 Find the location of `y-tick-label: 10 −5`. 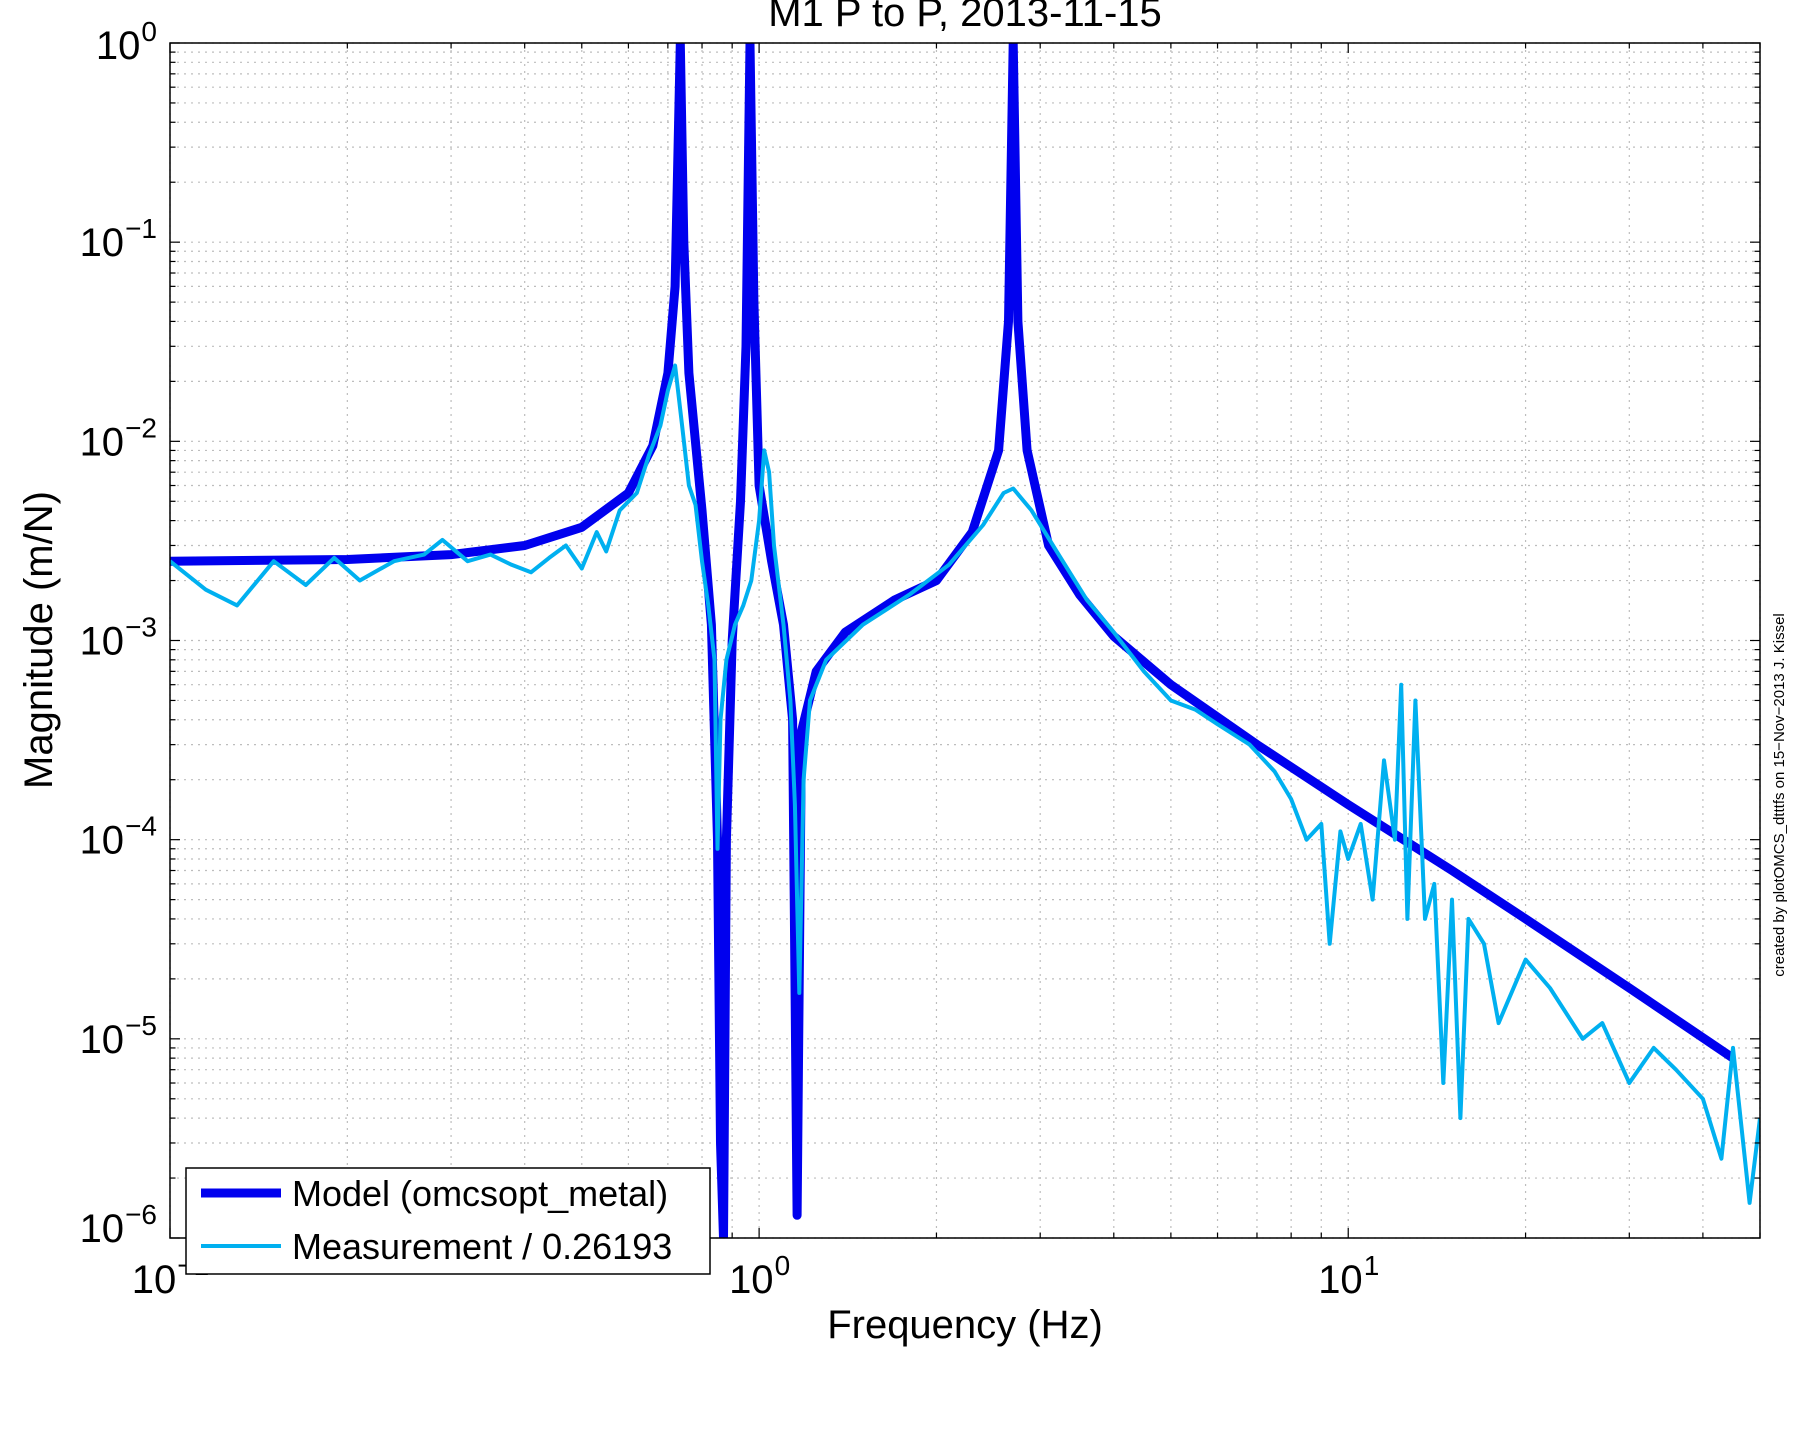

y-tick-label: 10 −5 is located at coordinates (118, 1036).